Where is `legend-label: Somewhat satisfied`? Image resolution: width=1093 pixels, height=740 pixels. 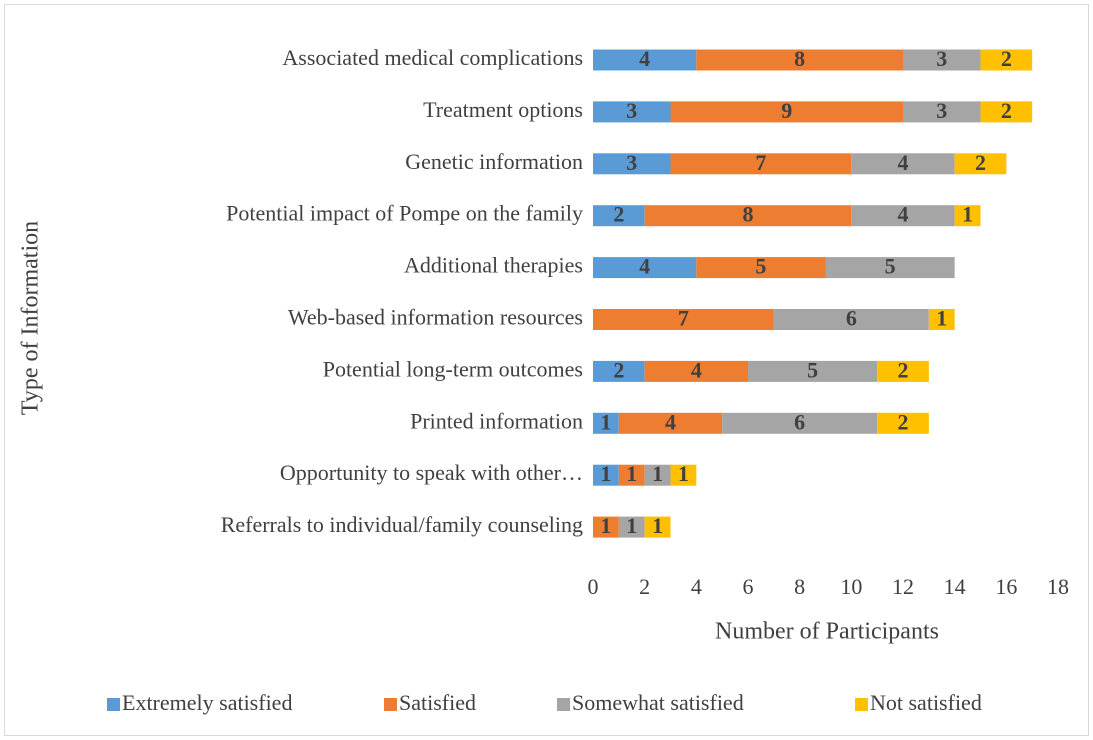
legend-label: Somewhat satisfied is located at coordinates (658, 702).